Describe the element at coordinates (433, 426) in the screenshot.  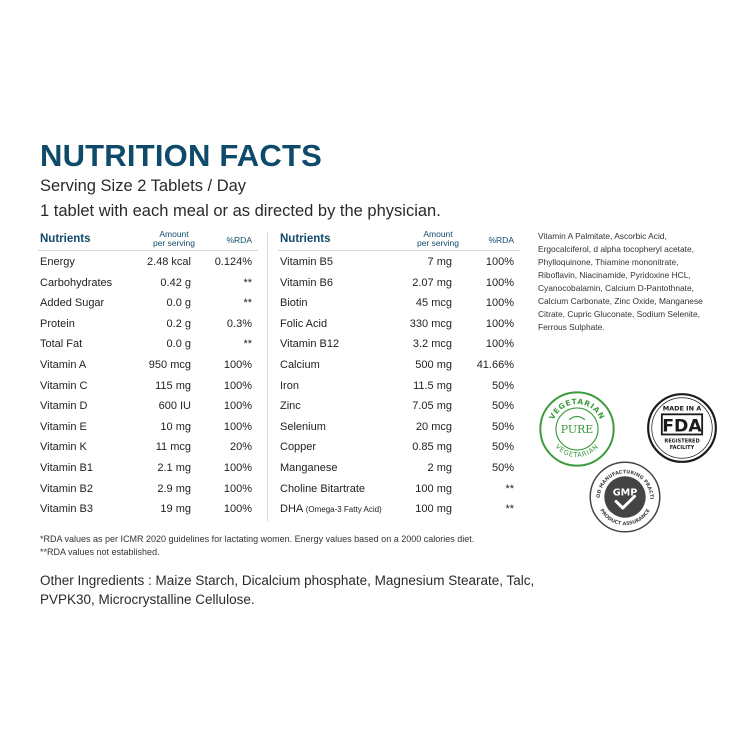
I see `nutrient-amount: 20 mcg` at that location.